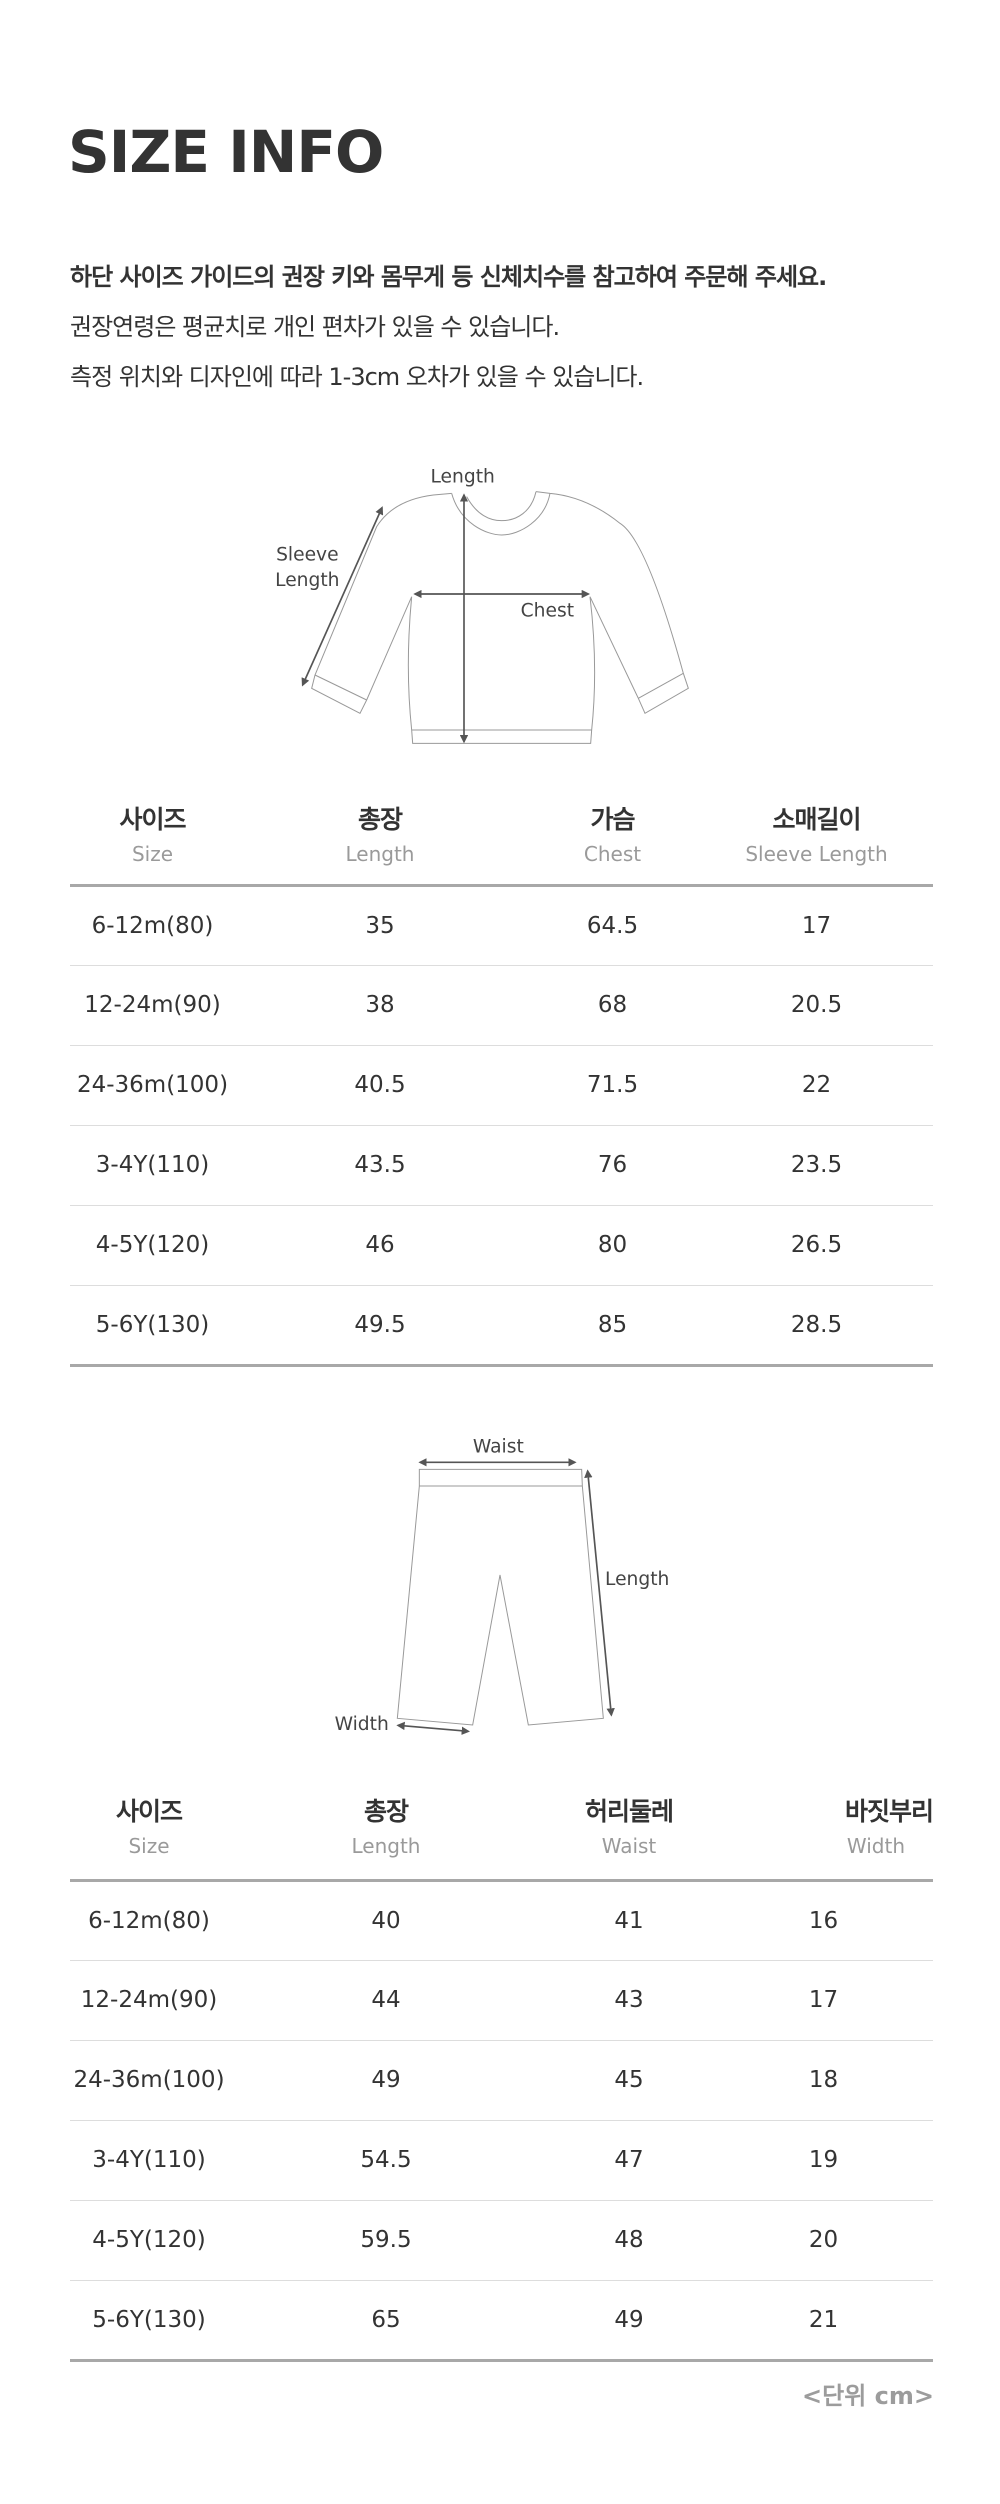 This screenshot has height=2504, width=1000. Describe the element at coordinates (629, 1920) in the screenshot. I see `table-cell: 41` at that location.